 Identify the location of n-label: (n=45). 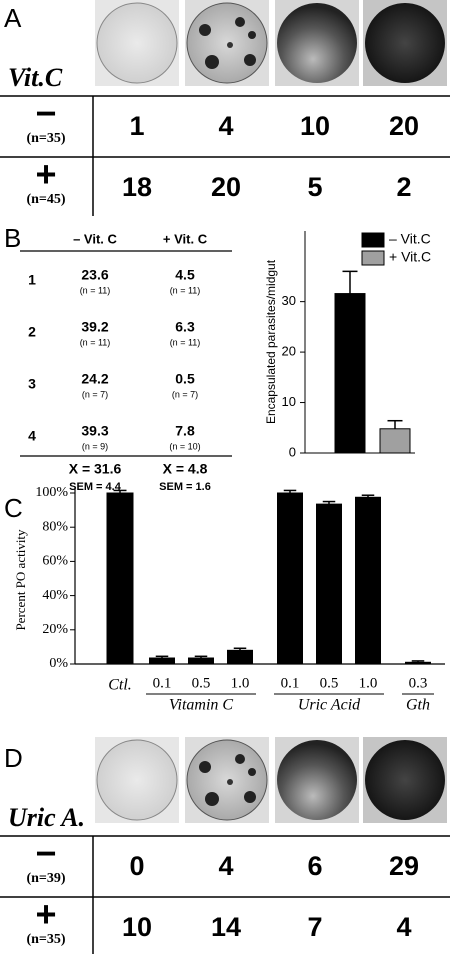
(45, 199).